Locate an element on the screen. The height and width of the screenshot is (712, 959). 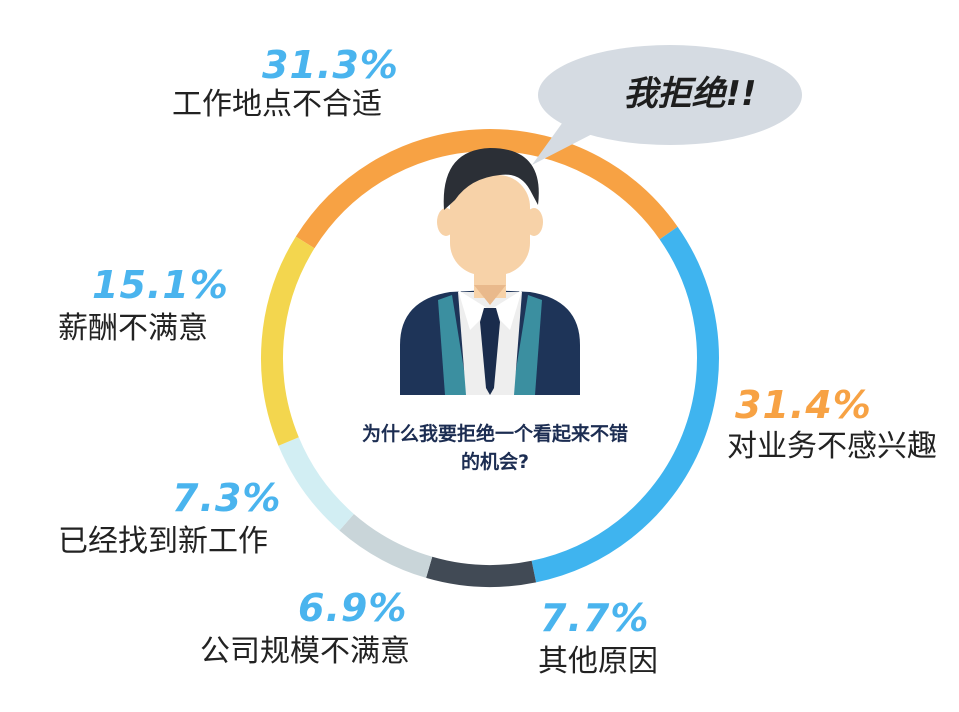
category-label-salary: 薪酬不满意 is located at coordinates (133, 328).